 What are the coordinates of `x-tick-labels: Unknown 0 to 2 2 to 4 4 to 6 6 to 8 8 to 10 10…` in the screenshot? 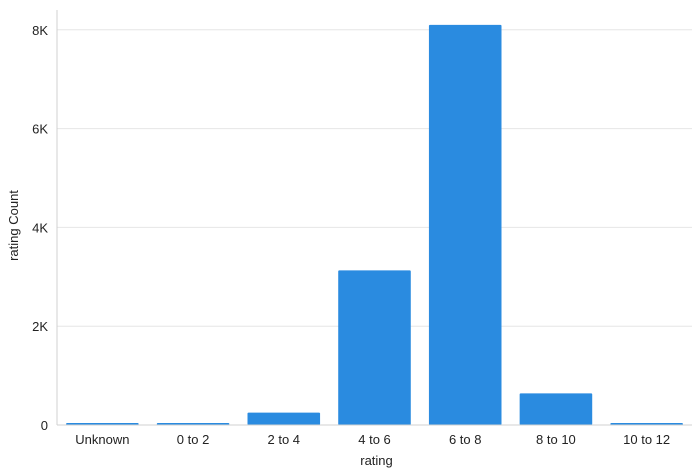 It's located at (372, 439).